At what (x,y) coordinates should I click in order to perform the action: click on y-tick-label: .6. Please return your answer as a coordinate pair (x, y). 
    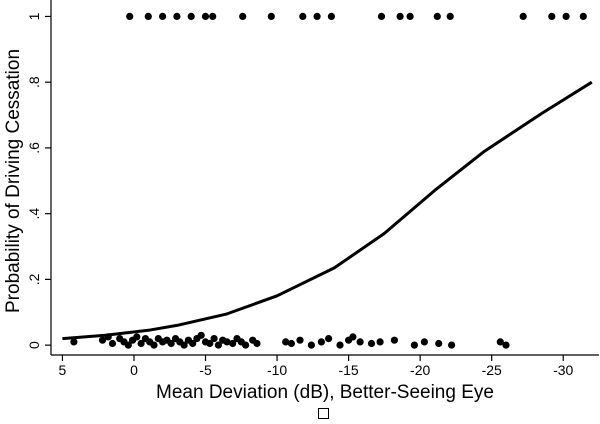
    Looking at the image, I should click on (34, 148).